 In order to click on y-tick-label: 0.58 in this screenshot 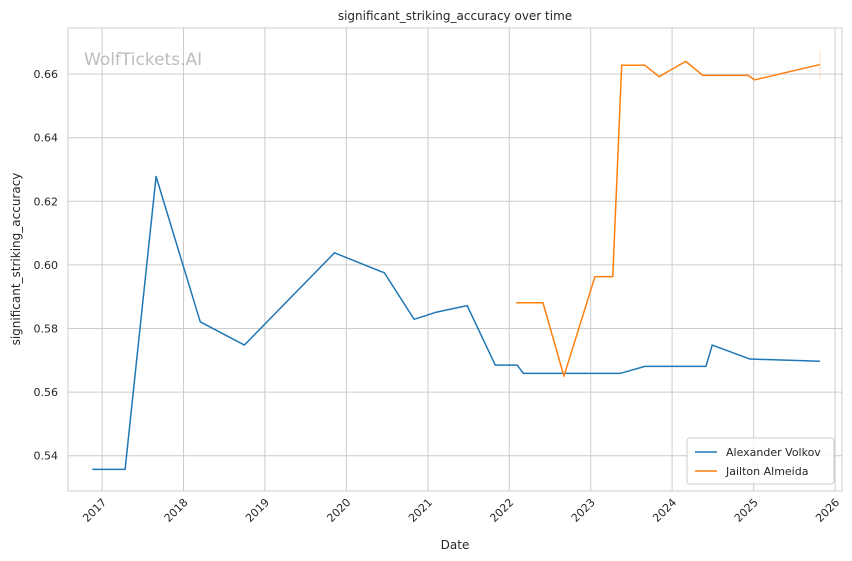, I will do `click(46, 329)`.